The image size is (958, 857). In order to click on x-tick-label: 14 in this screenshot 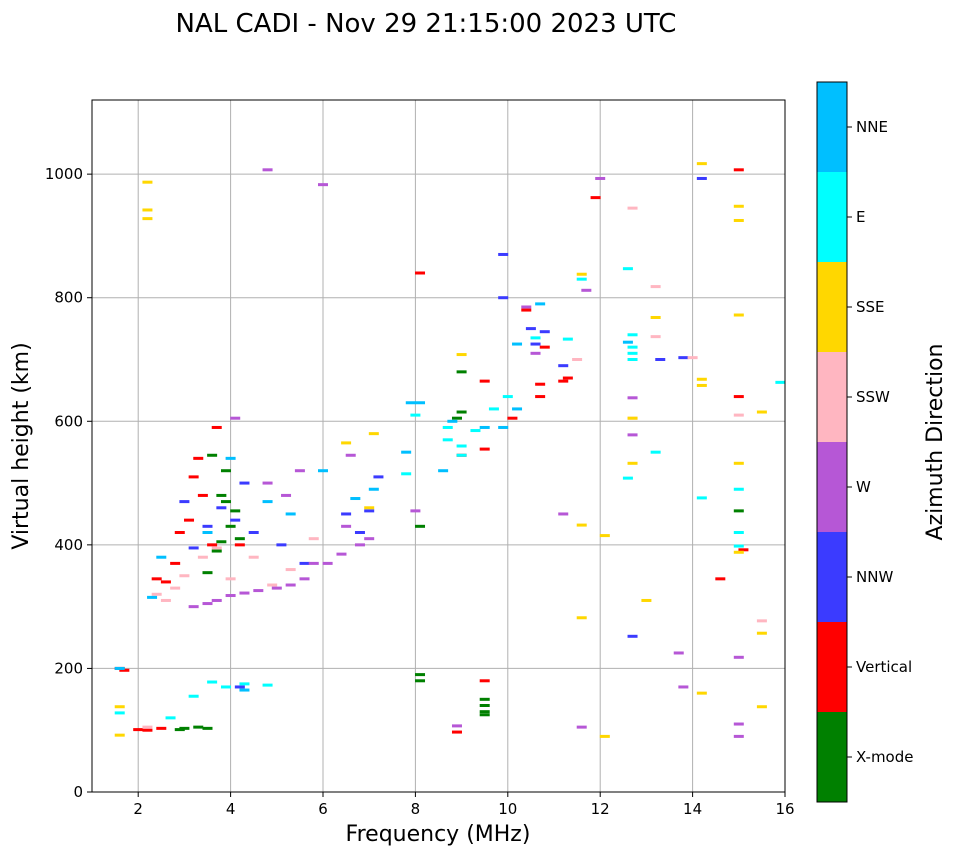, I will do `click(692, 809)`.